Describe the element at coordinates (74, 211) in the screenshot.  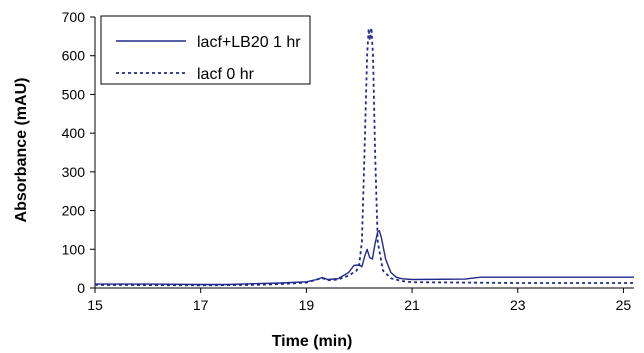
I see `y-tick-label: 200` at that location.